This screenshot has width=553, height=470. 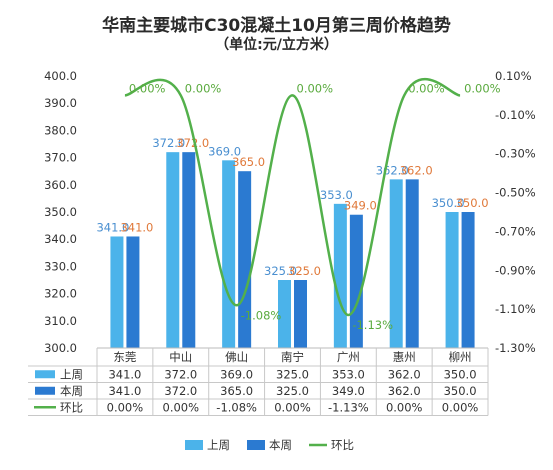 I want to click on table-row-header: 环比, so click(x=71, y=407).